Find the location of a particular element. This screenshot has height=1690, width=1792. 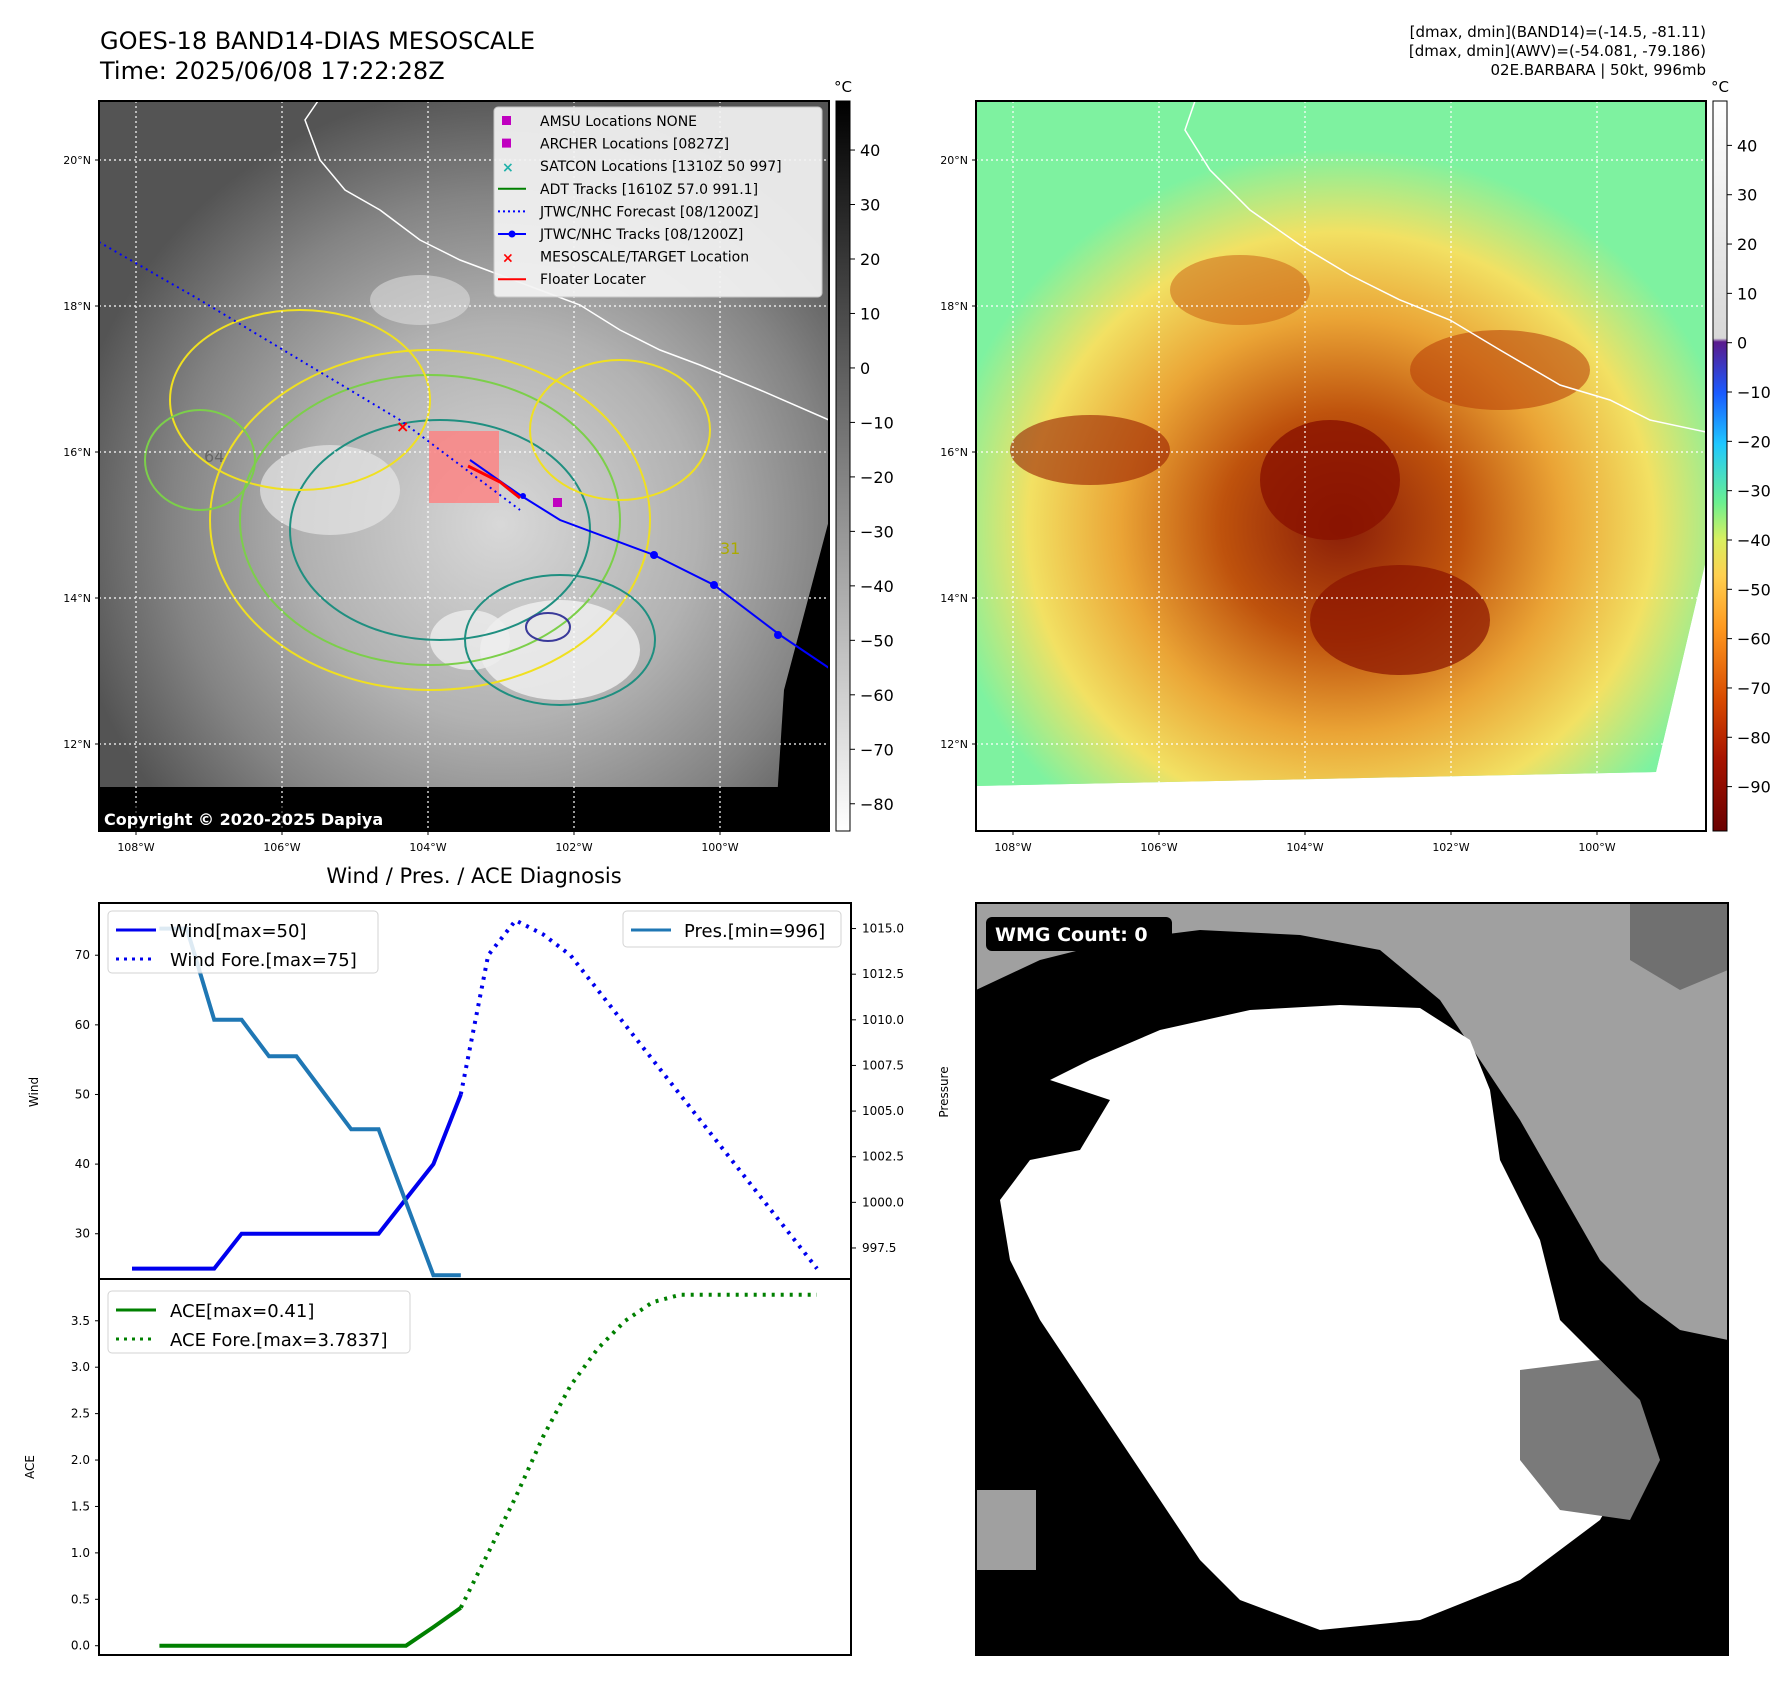

wind-tick-label: 70 is located at coordinates (82, 955).